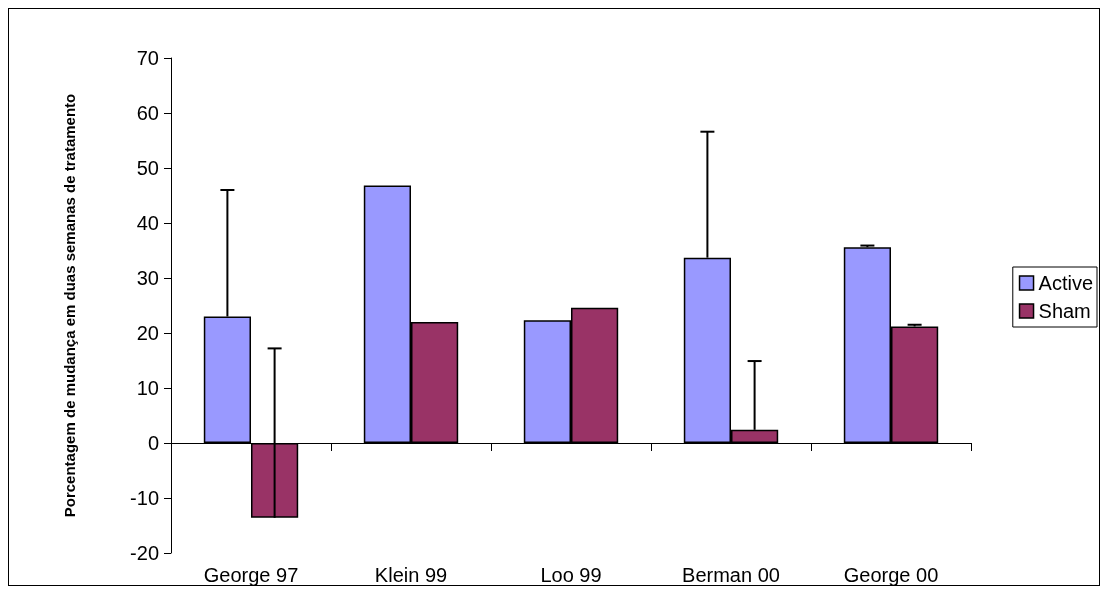  Describe the element at coordinates (147, 58) in the screenshot. I see `y-tick-label: 70` at that location.